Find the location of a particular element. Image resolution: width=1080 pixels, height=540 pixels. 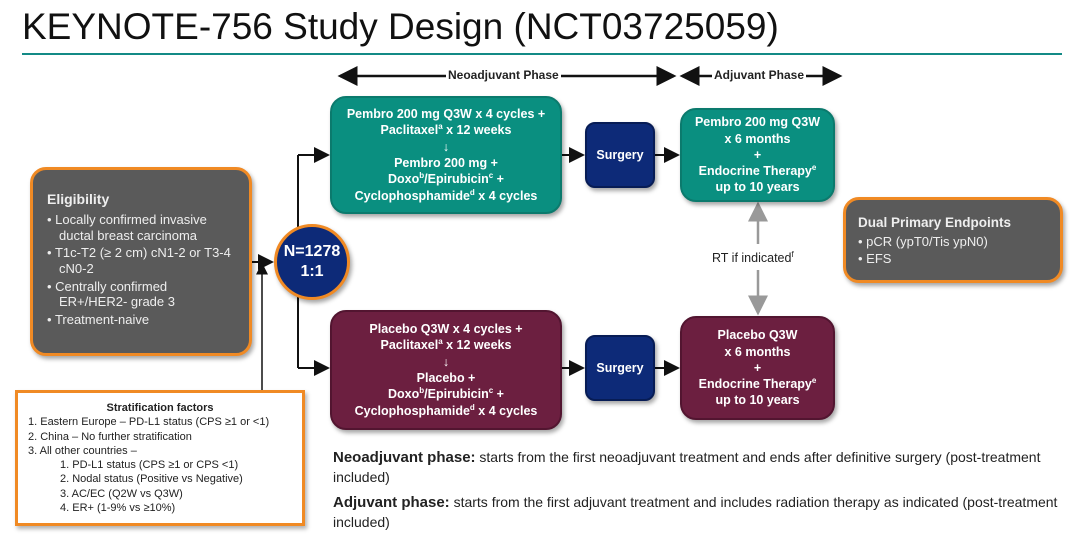

regimen-line: Placebo Q3W is located at coordinates (757, 335).